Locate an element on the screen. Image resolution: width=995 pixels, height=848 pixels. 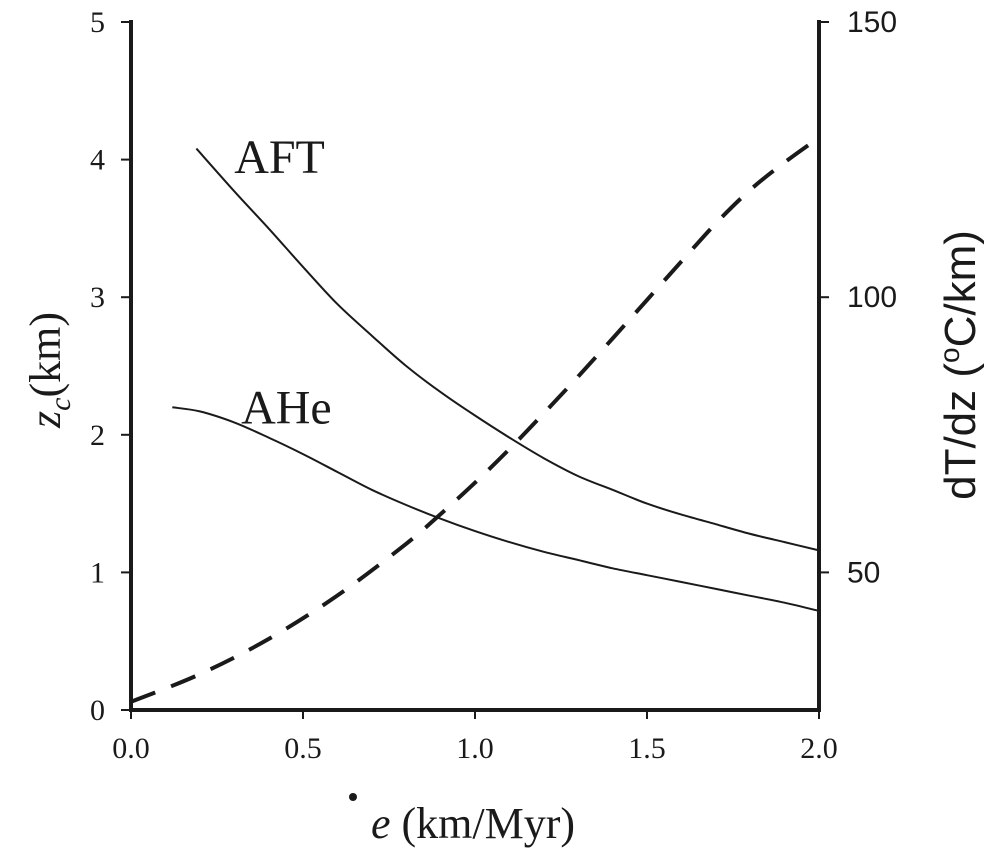
y-left-axis-symbol: z is located at coordinates (45, 420).